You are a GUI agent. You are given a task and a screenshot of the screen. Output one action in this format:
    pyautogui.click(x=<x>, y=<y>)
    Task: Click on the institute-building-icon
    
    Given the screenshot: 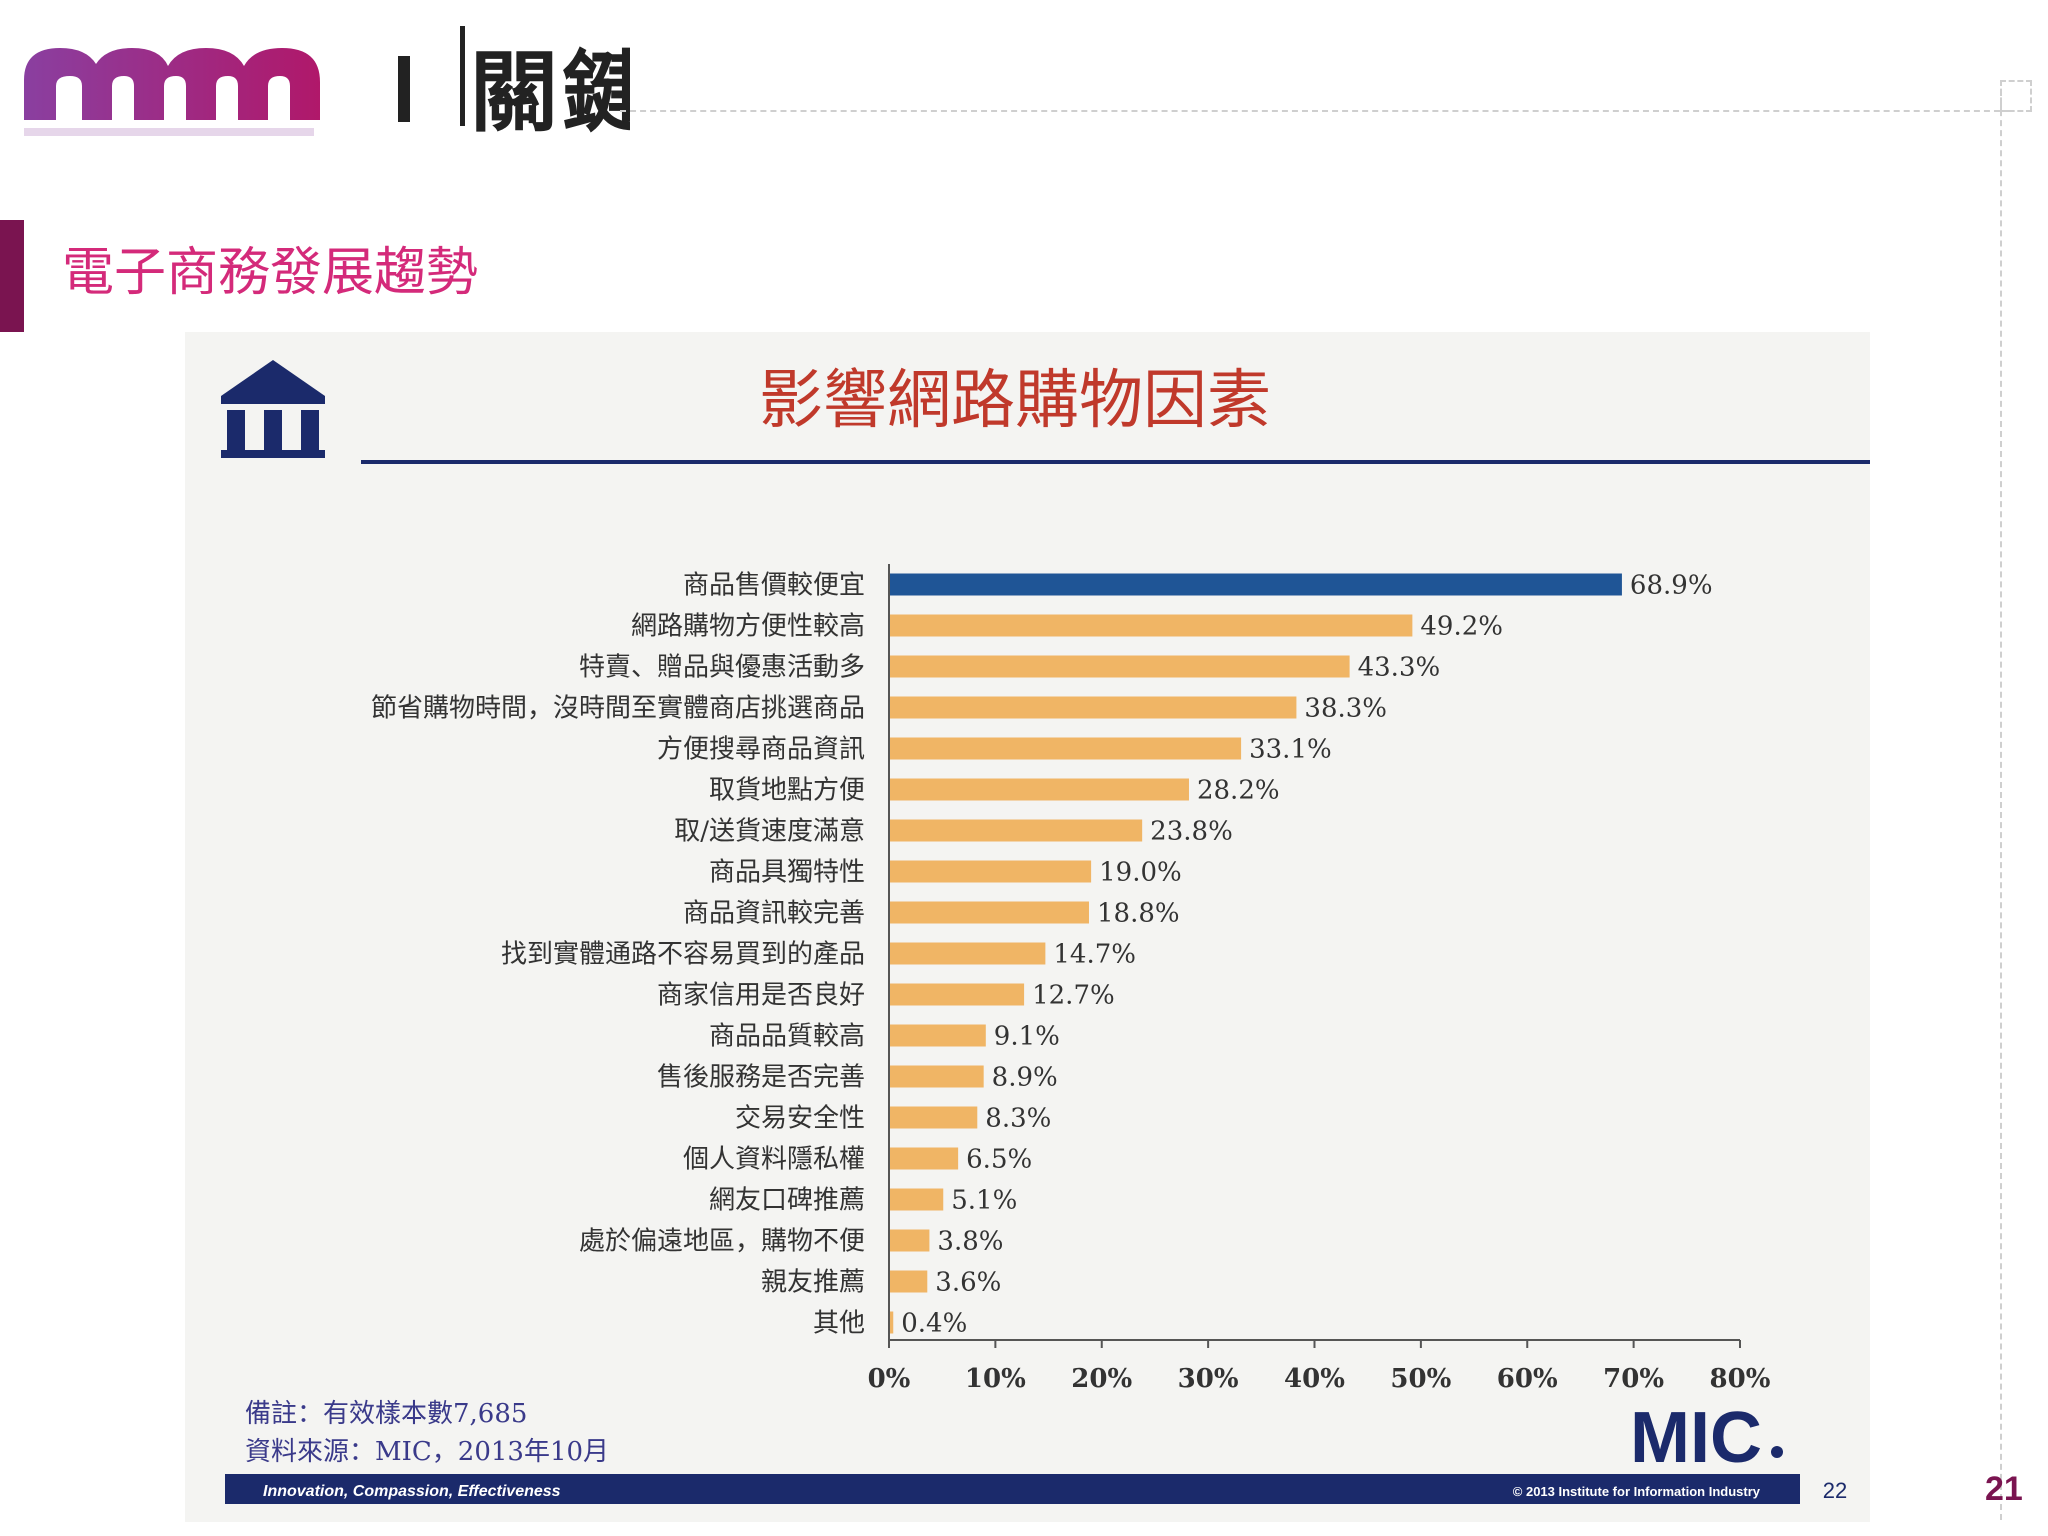 What is the action you would take?
    pyautogui.click(x=273, y=409)
    